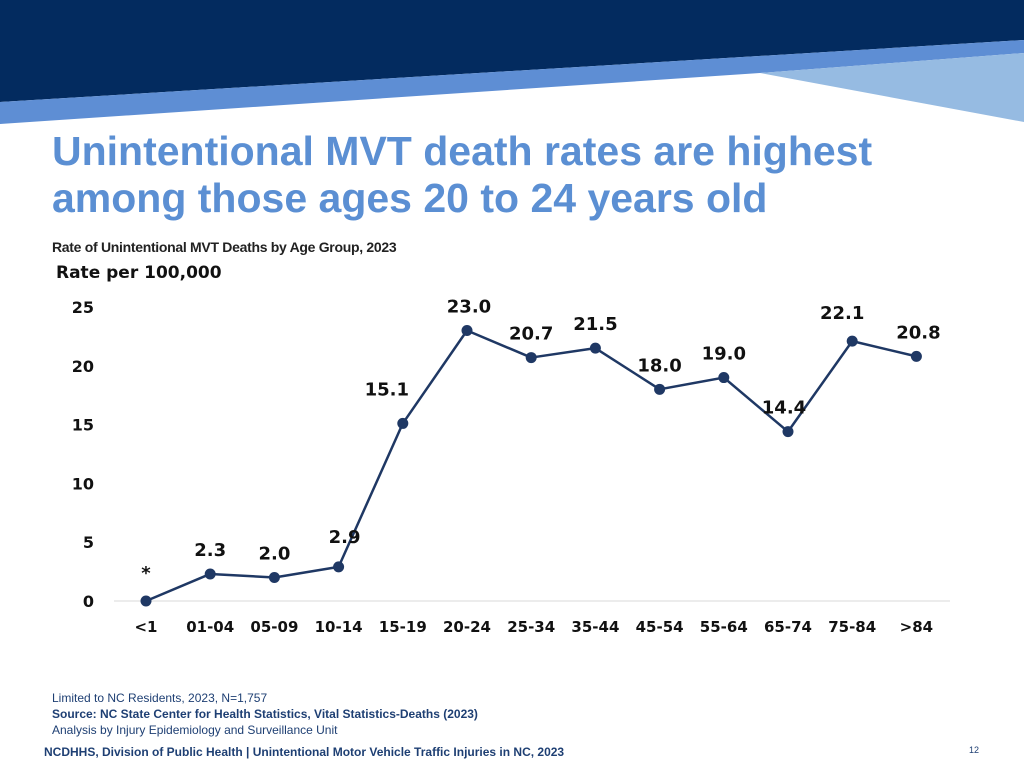  Describe the element at coordinates (210, 627) in the screenshot. I see `x-tick-label: 01-04` at that location.